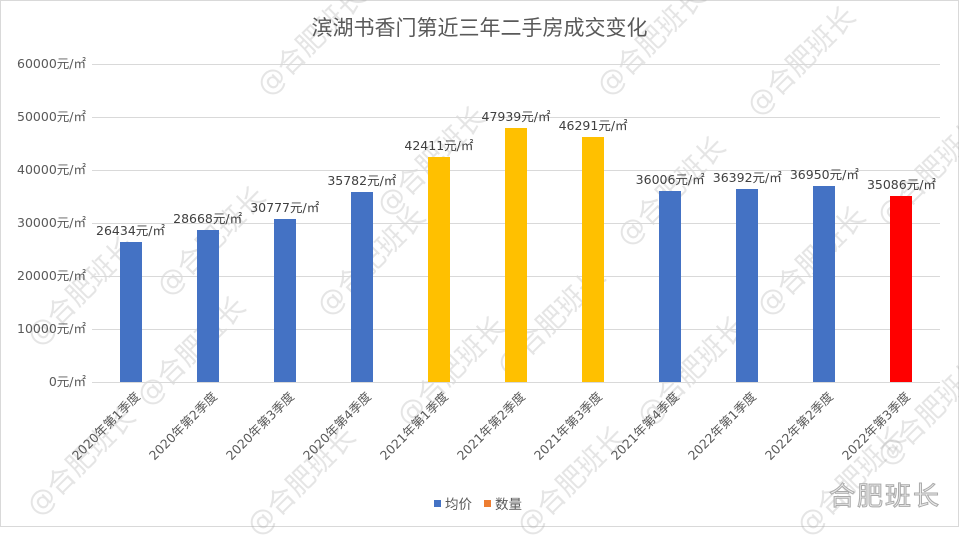  Describe the element at coordinates (439, 146) in the screenshot. I see `data-label: 42411元/㎡` at that location.